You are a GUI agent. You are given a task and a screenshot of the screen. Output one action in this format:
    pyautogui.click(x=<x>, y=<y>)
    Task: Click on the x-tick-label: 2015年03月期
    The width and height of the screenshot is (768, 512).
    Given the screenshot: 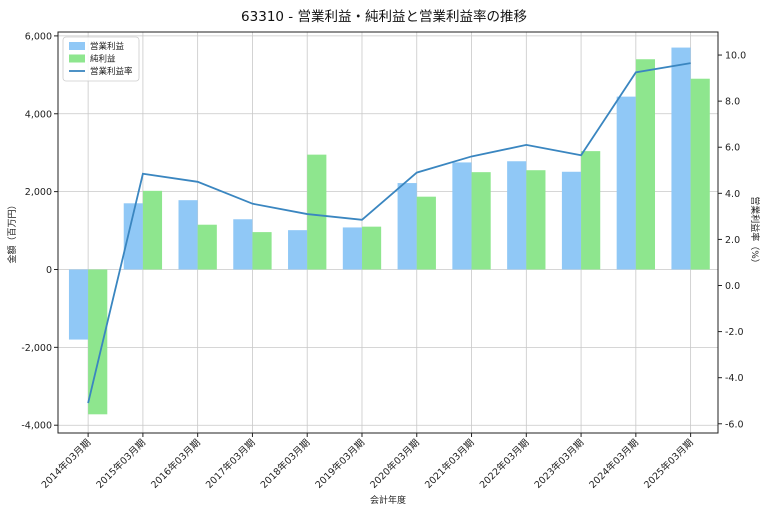 What is the action you would take?
    pyautogui.click(x=121, y=464)
    